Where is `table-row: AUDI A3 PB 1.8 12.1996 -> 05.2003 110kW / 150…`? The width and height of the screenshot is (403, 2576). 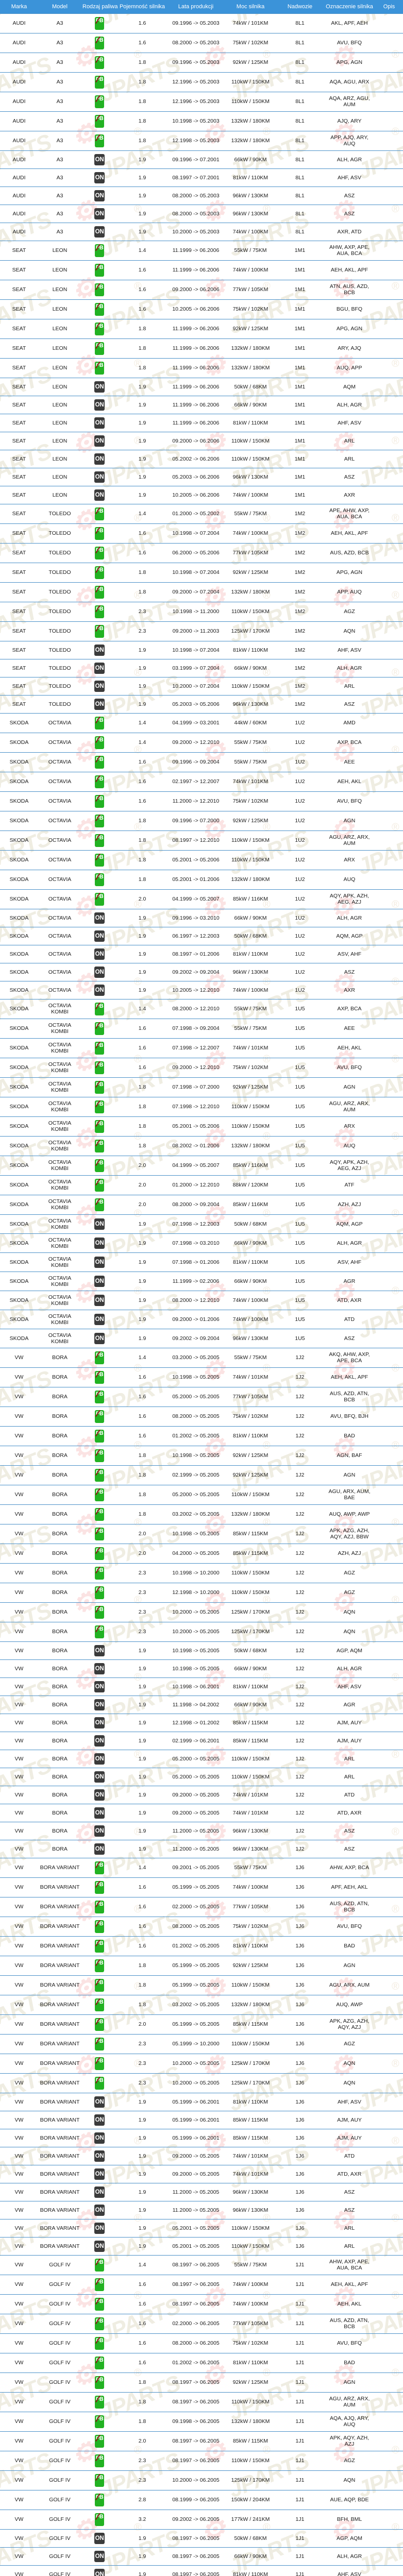
table-row: AUDI A3 PB 1.8 12.1996 -> 05.2003 110kW / 150… is located at coordinates (202, 101).